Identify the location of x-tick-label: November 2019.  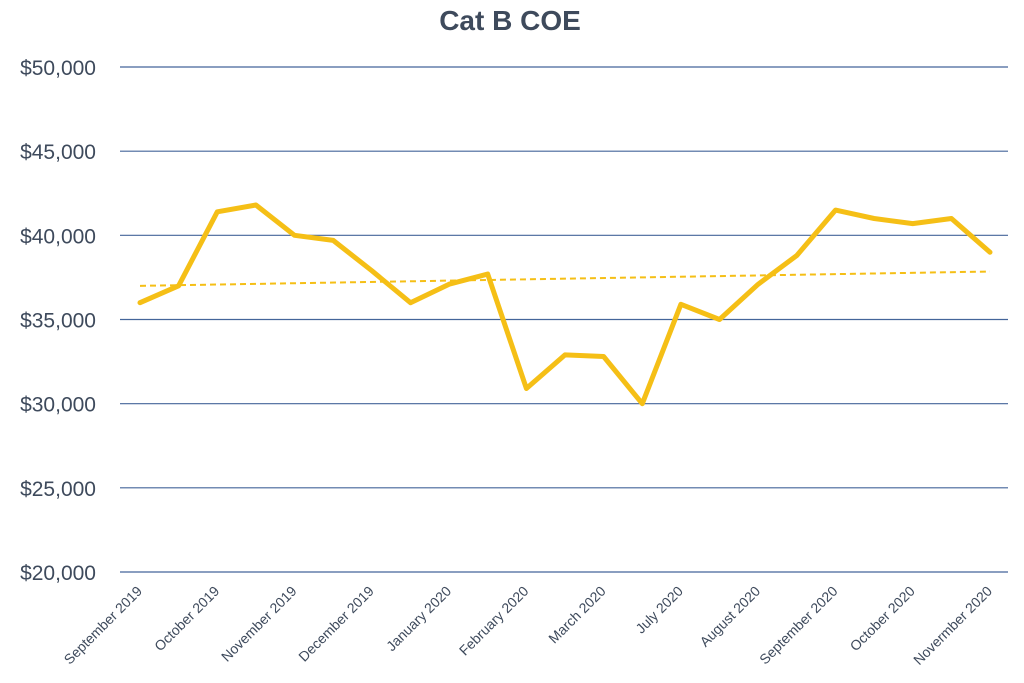
(259, 624).